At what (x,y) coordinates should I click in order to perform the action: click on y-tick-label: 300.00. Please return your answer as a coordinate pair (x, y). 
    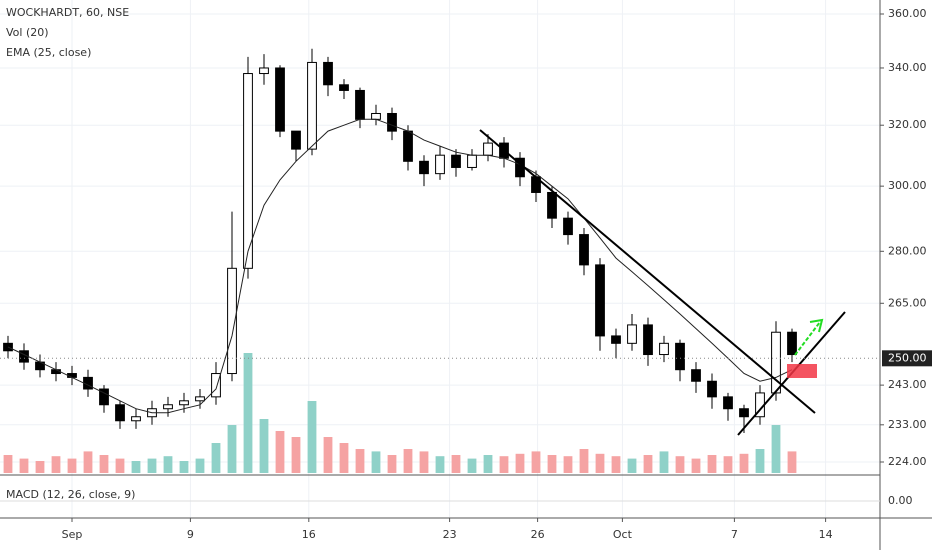
    Looking at the image, I should click on (907, 185).